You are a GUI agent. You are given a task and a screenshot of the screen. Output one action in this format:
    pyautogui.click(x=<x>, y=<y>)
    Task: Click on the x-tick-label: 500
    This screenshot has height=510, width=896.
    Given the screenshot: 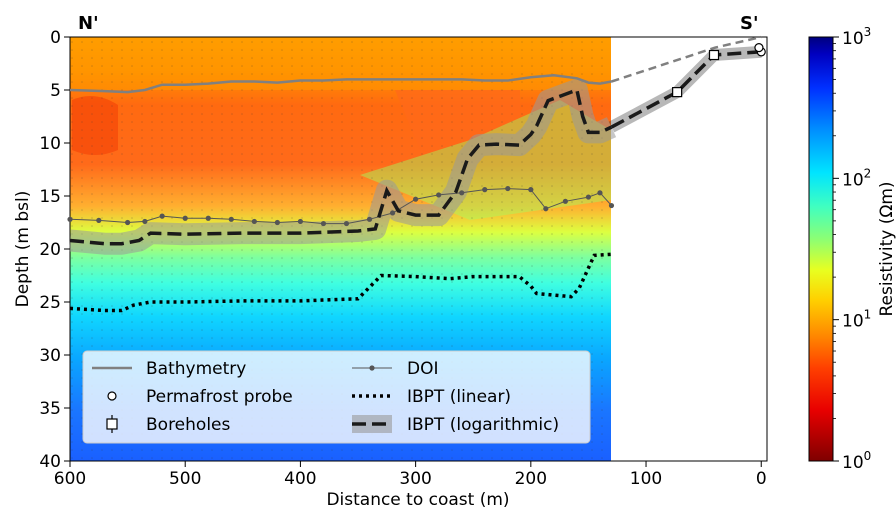 What is the action you would take?
    pyautogui.click(x=185, y=479)
    